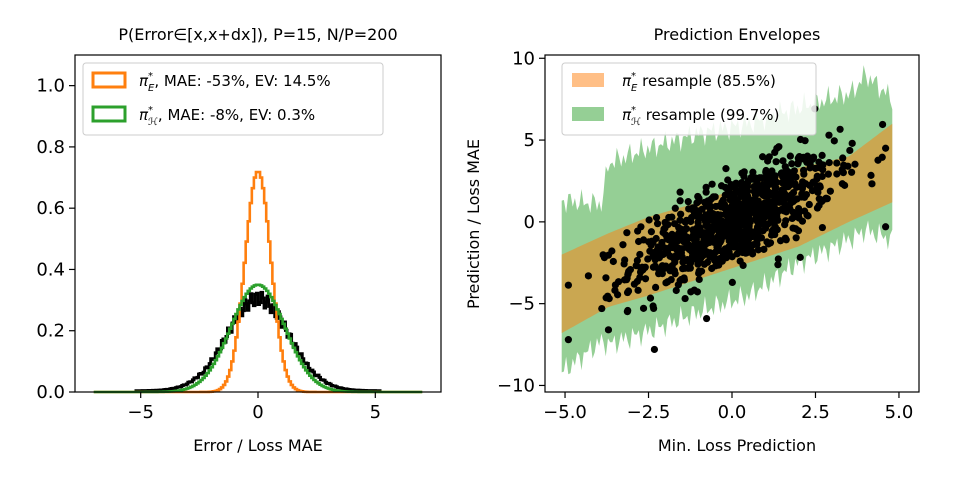  Describe the element at coordinates (235, 82) in the screenshot. I see `legend-label-pi-E: π* E, MAE: -53%, EV: 14.5%` at that location.